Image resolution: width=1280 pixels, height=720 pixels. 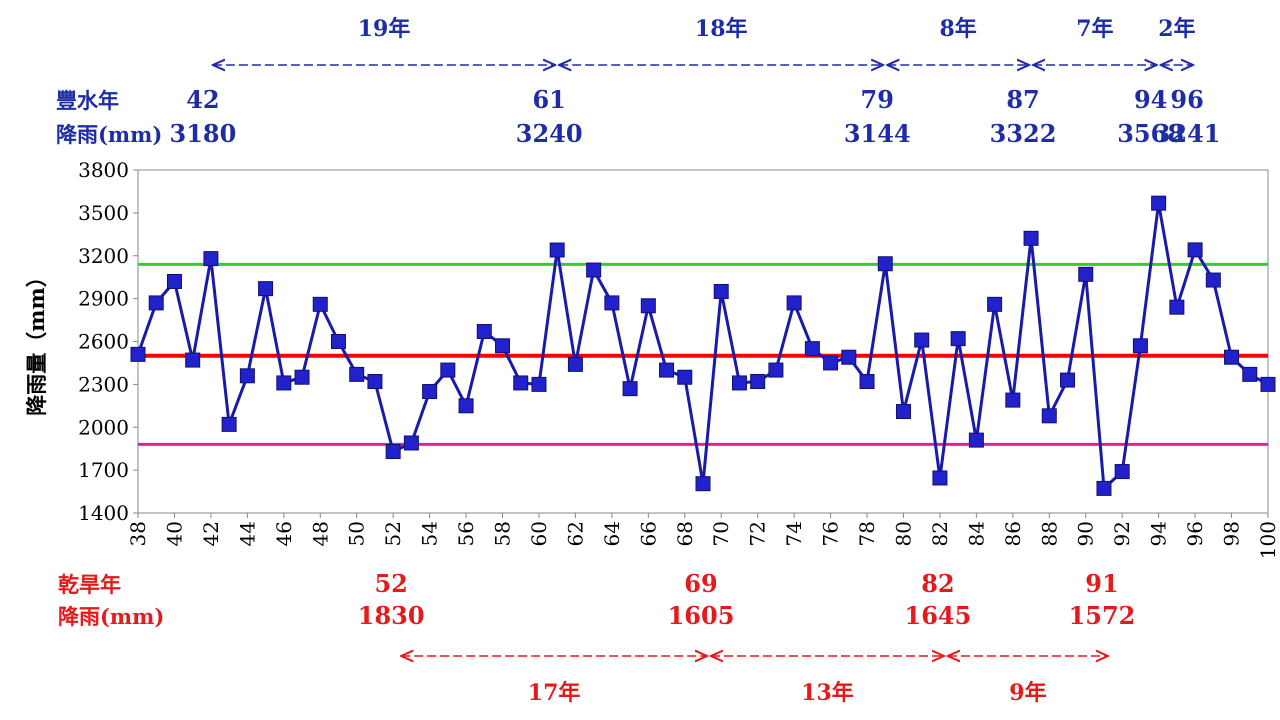 I want to click on x-tick-label: 98, so click(x=1232, y=533).